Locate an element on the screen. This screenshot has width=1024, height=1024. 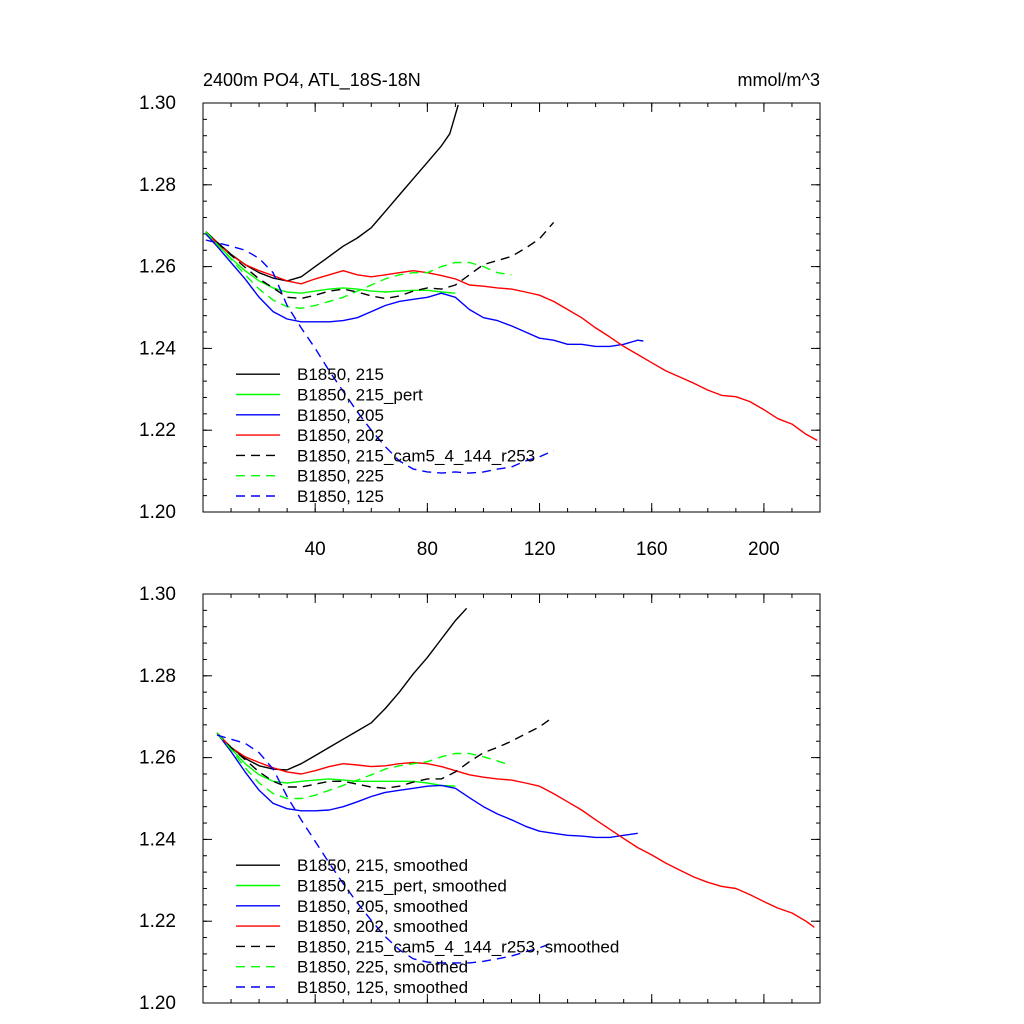
legend-label: B1850, 215_pert is located at coordinates (360, 395).